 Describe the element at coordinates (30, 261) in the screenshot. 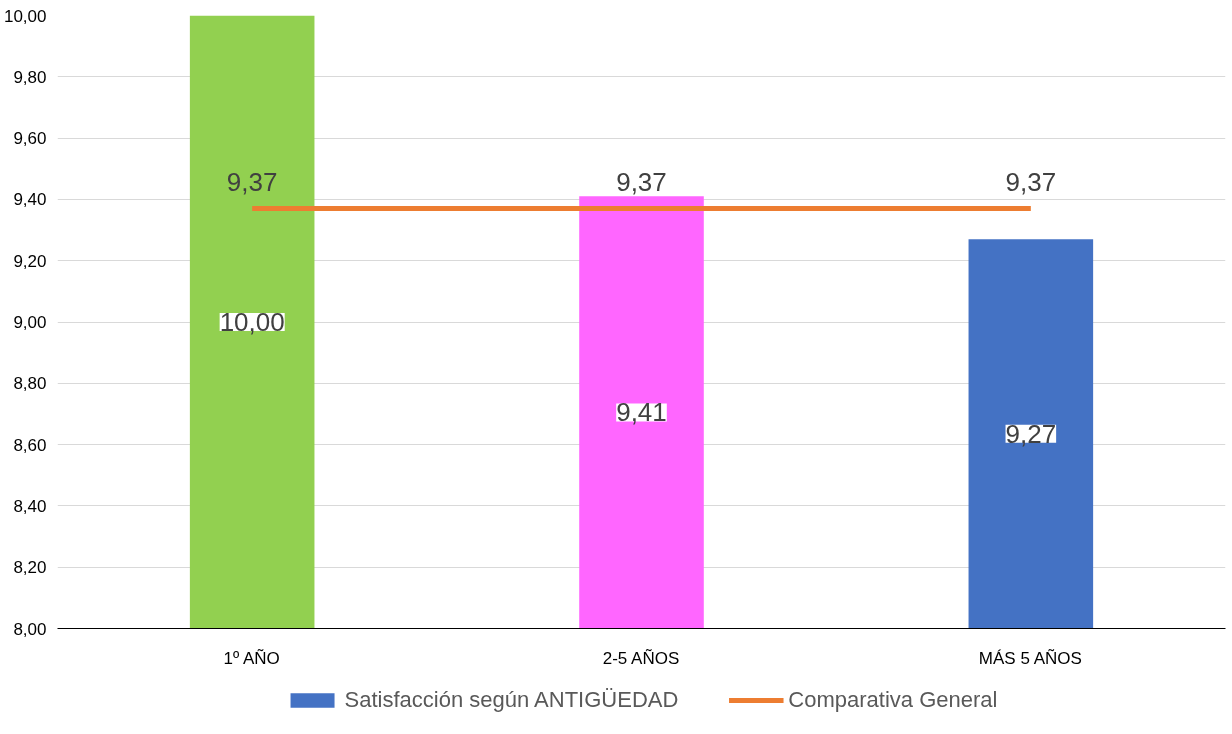

I see `y-tick-label: 9,20` at that location.